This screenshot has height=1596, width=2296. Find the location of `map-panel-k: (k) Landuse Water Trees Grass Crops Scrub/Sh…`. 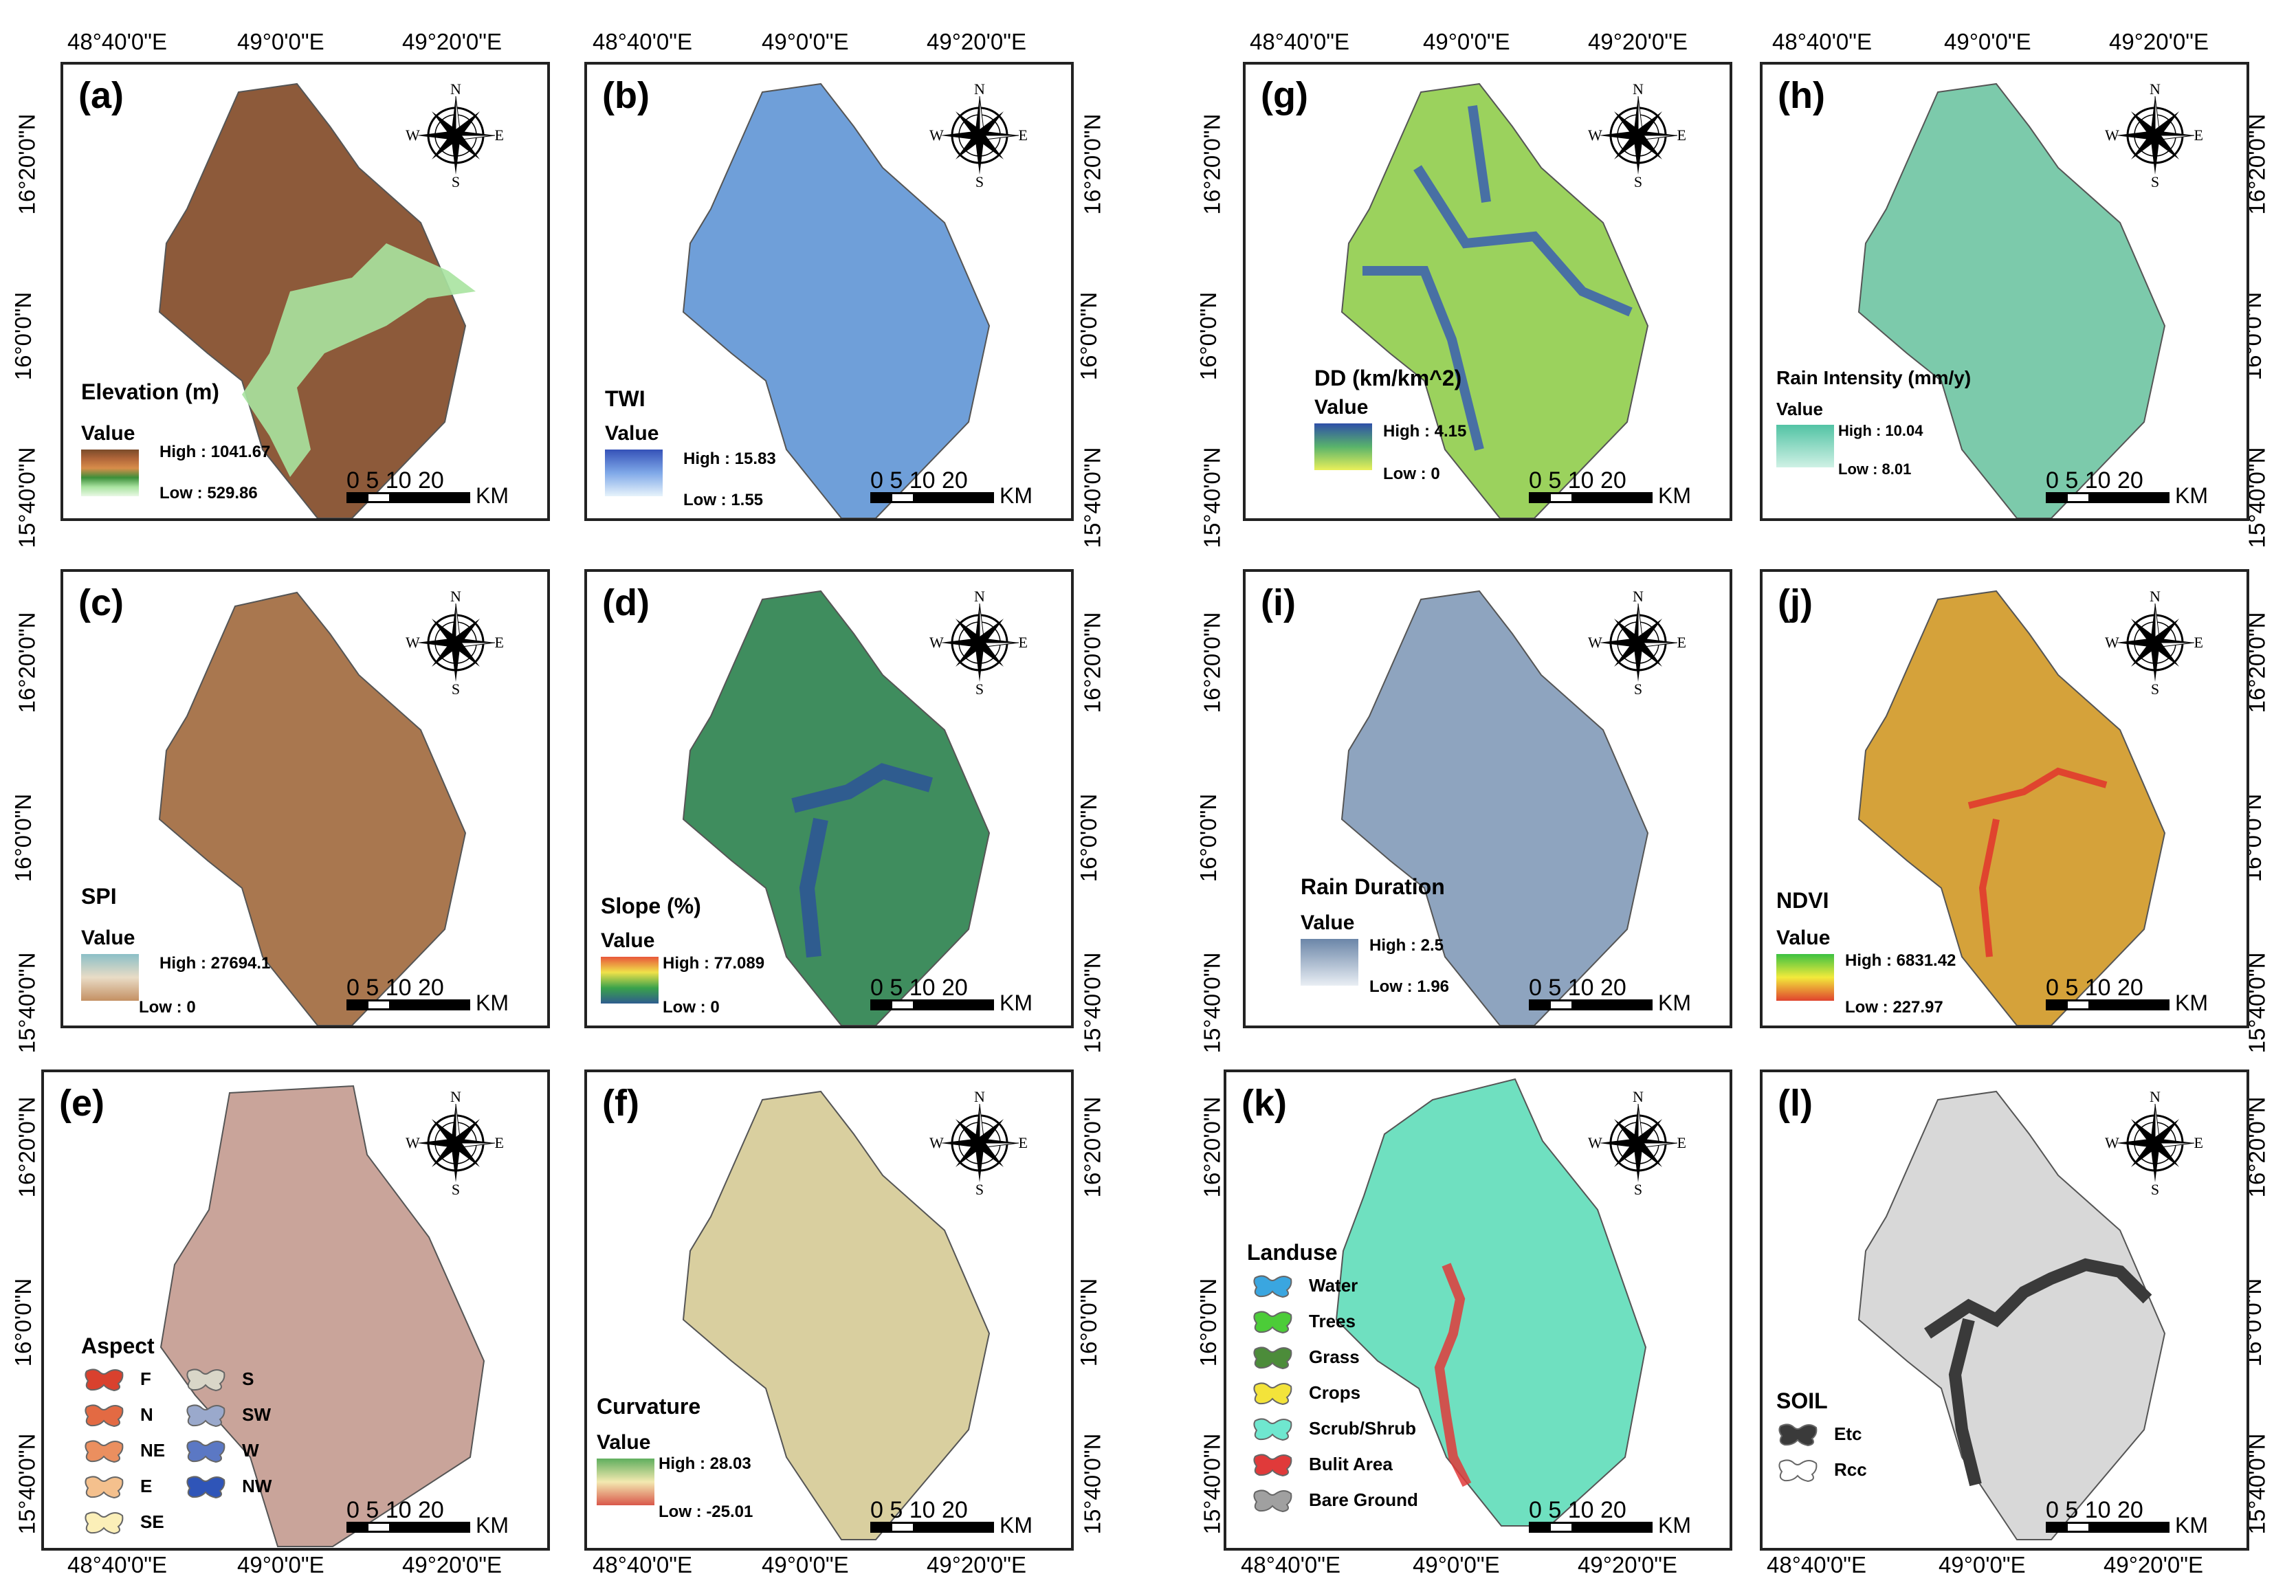

map-panel-k: (k) Landuse Water Trees Grass Crops Scrub/Sh… is located at coordinates (1478, 1310).